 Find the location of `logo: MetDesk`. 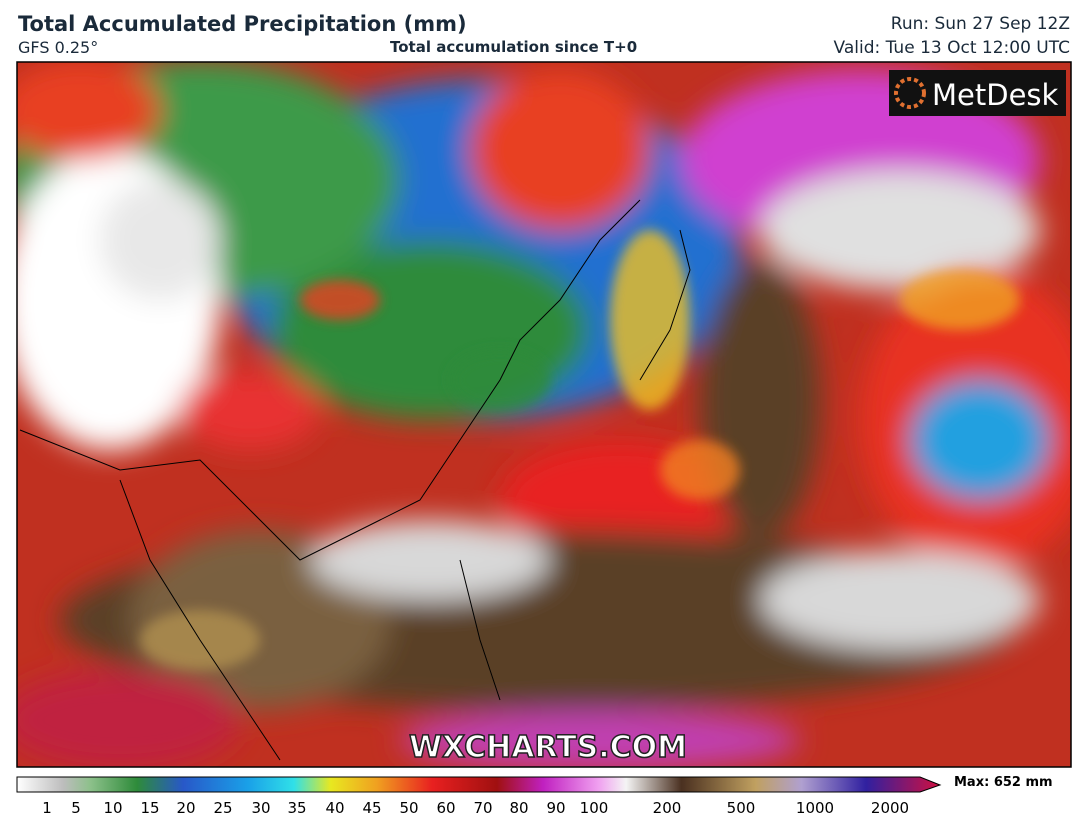

logo: MetDesk is located at coordinates (995, 95).